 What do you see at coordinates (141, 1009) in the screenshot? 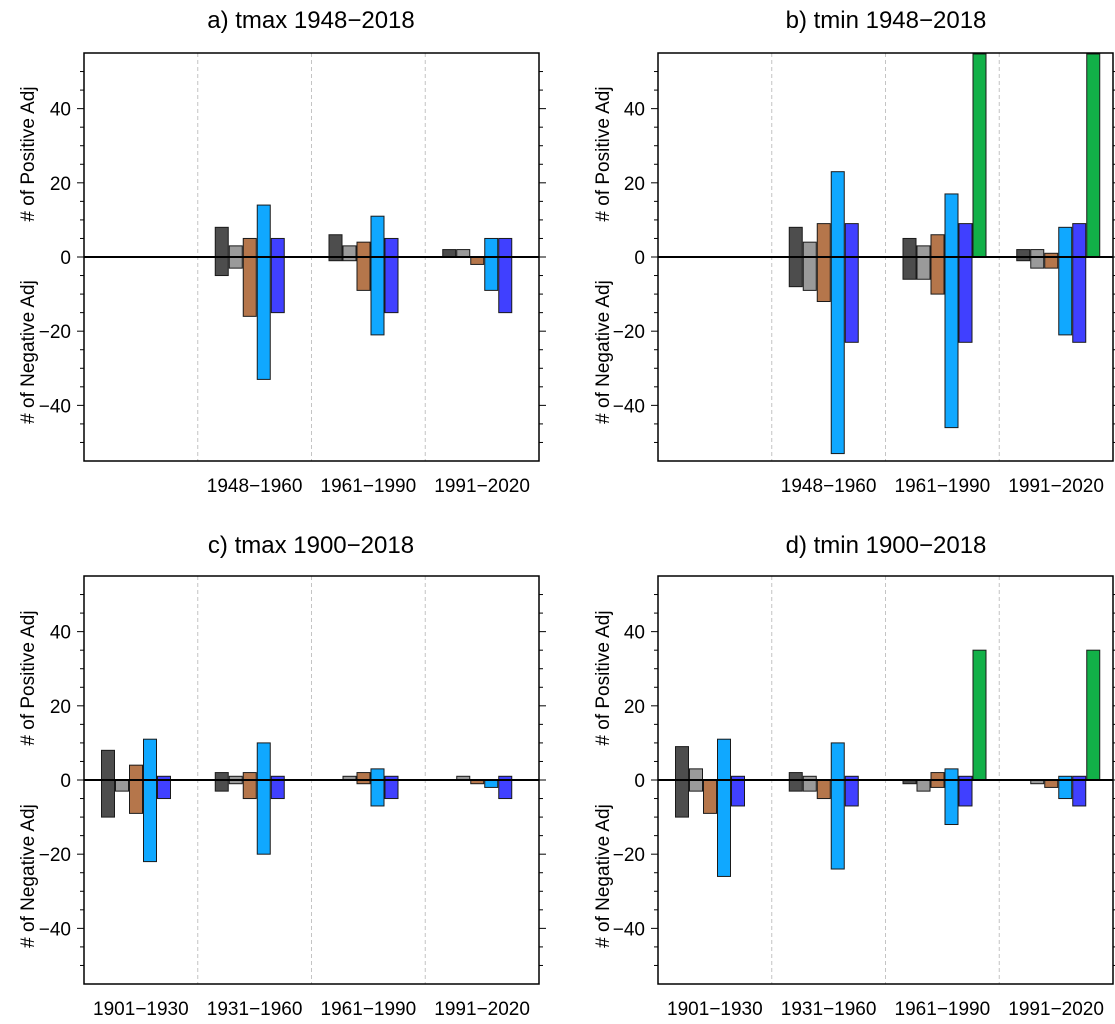
I see `panel-c-xtick-label: 1901−1930` at bounding box center [141, 1009].